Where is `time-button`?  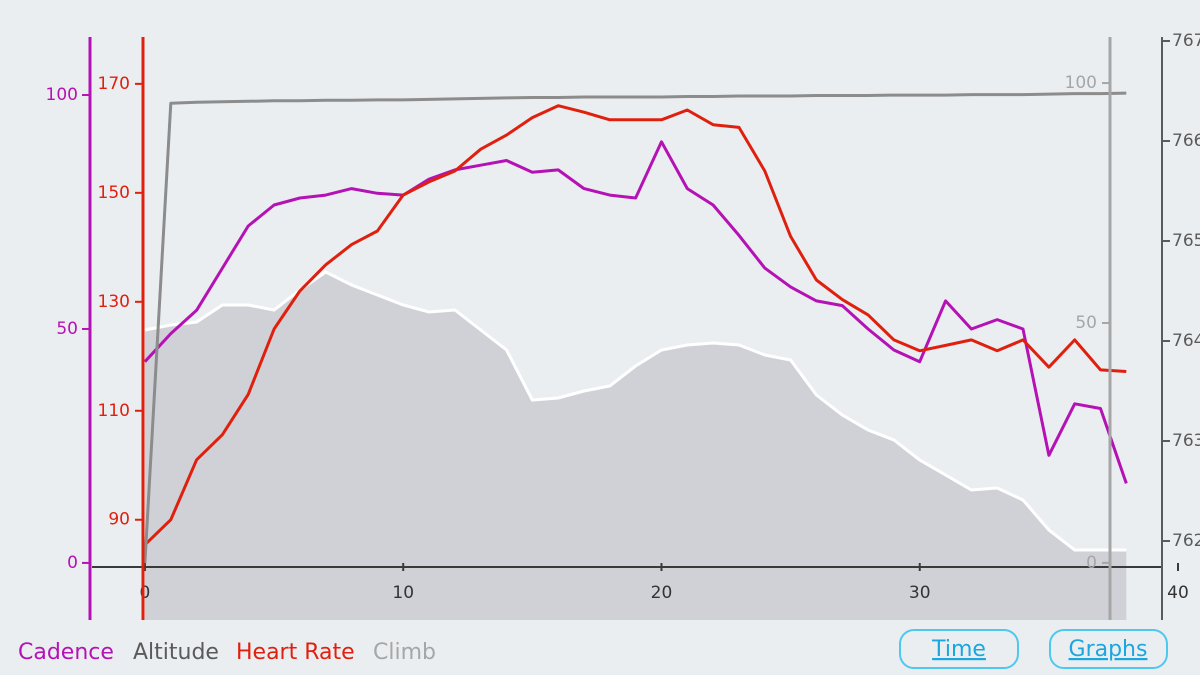 time-button is located at coordinates (959, 649).